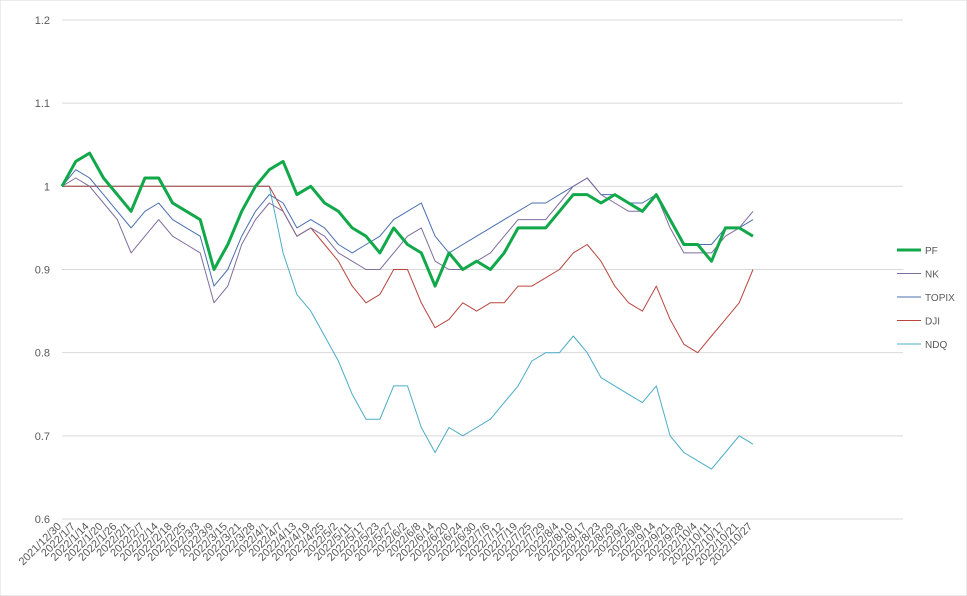  I want to click on legend-label-ndq: NDQ, so click(936, 345).